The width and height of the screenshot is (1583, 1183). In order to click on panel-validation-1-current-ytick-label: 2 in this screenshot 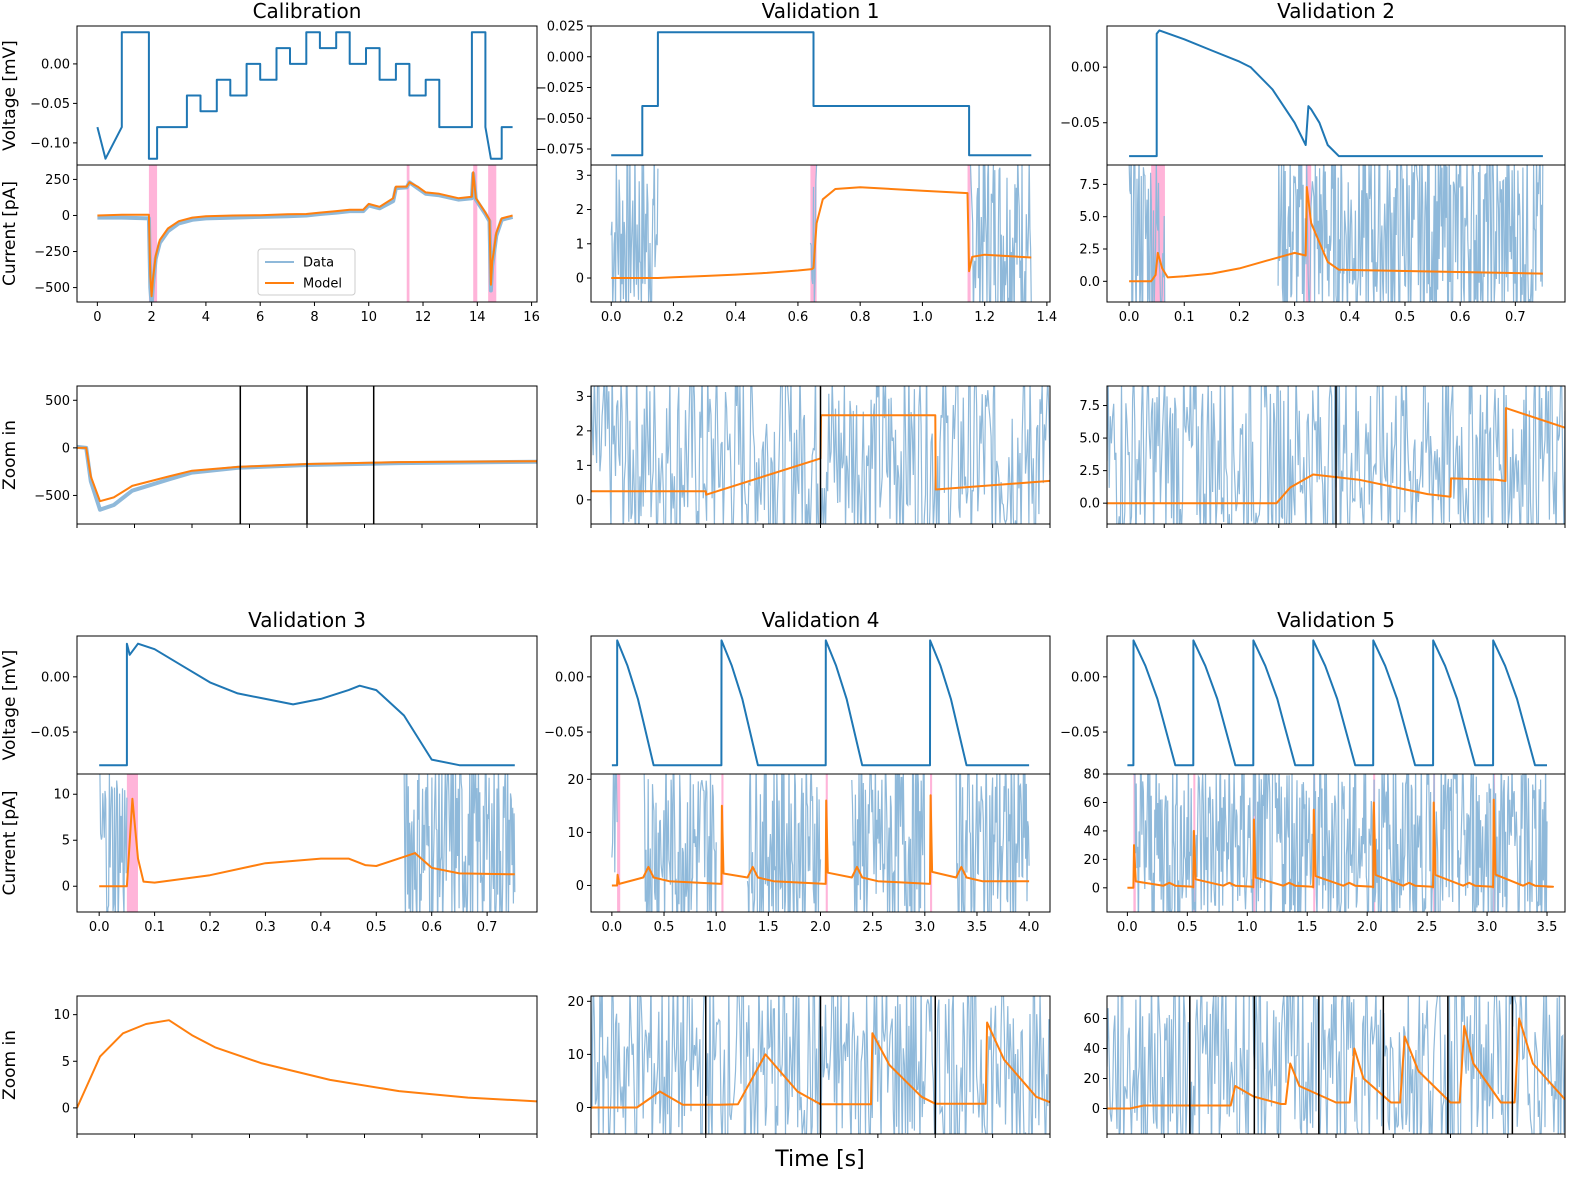, I will do `click(580, 210)`.